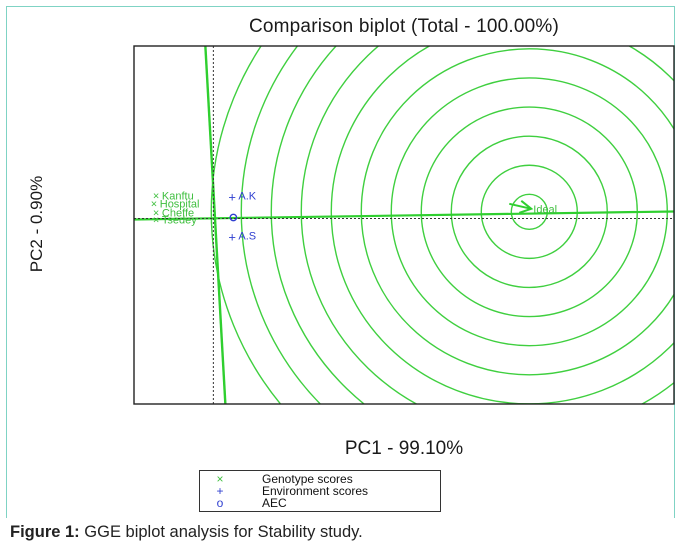  I want to click on genotype-marker-cheffe: ×, so click(156, 214).